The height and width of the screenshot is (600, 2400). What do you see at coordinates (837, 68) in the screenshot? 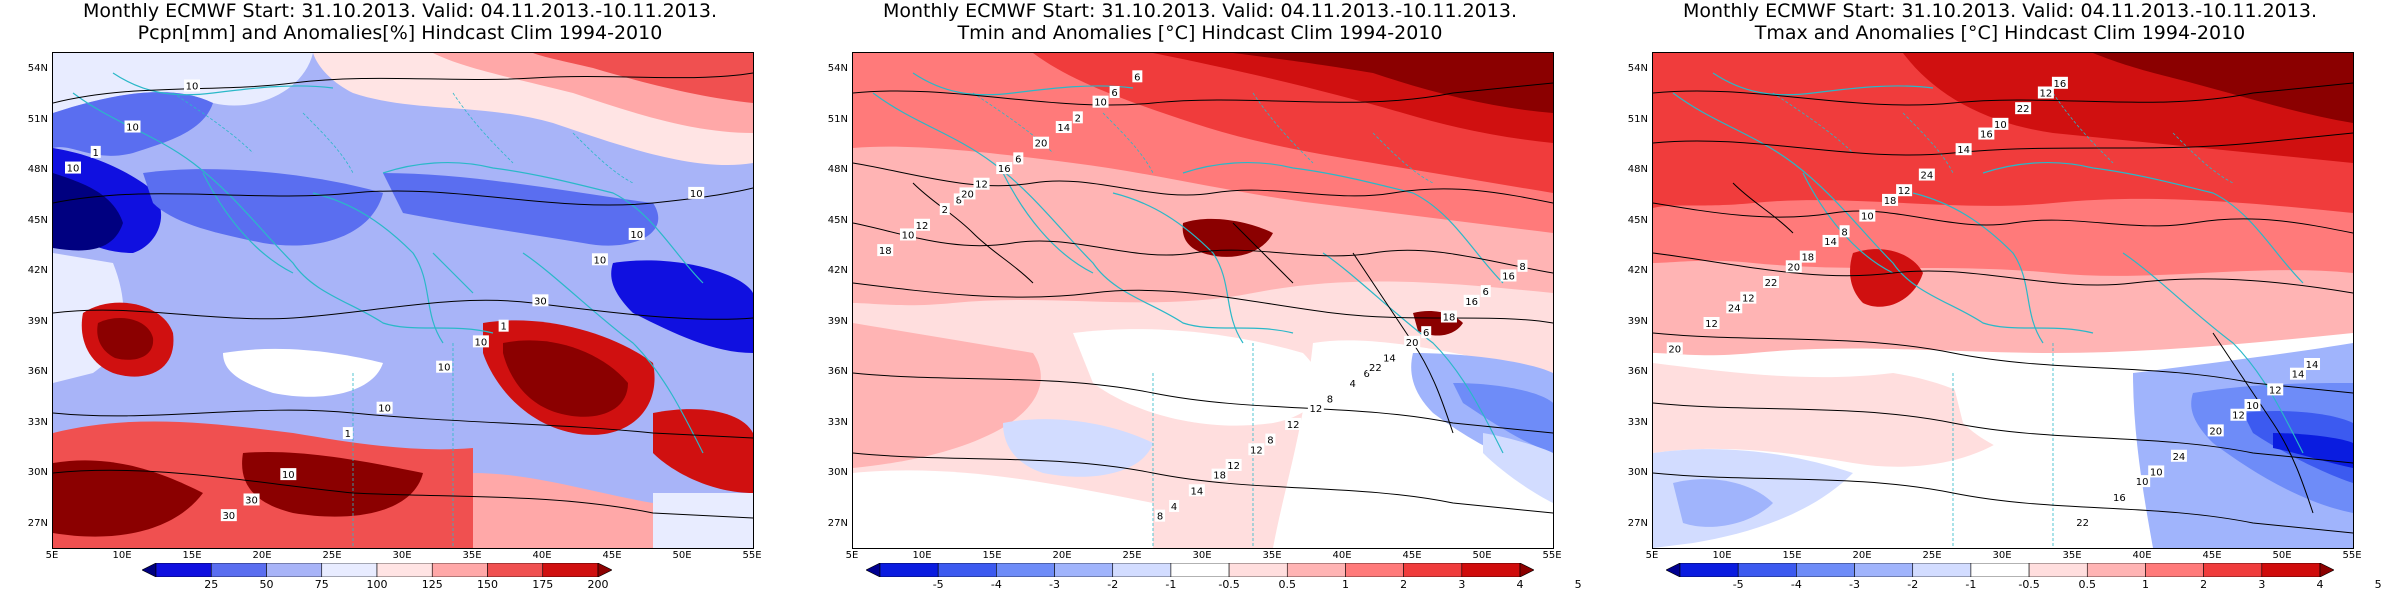
I see `lat-tick-label: 54N` at bounding box center [837, 68].